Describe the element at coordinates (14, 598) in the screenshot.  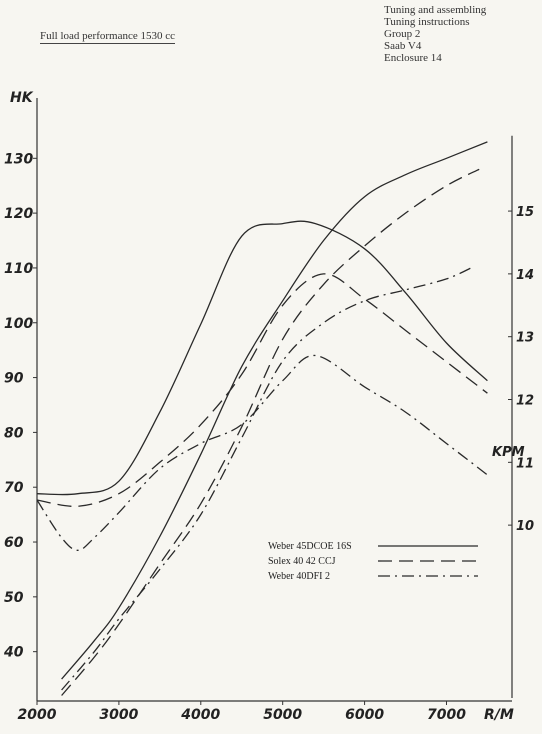
I see `y-tick-label: 50` at that location.